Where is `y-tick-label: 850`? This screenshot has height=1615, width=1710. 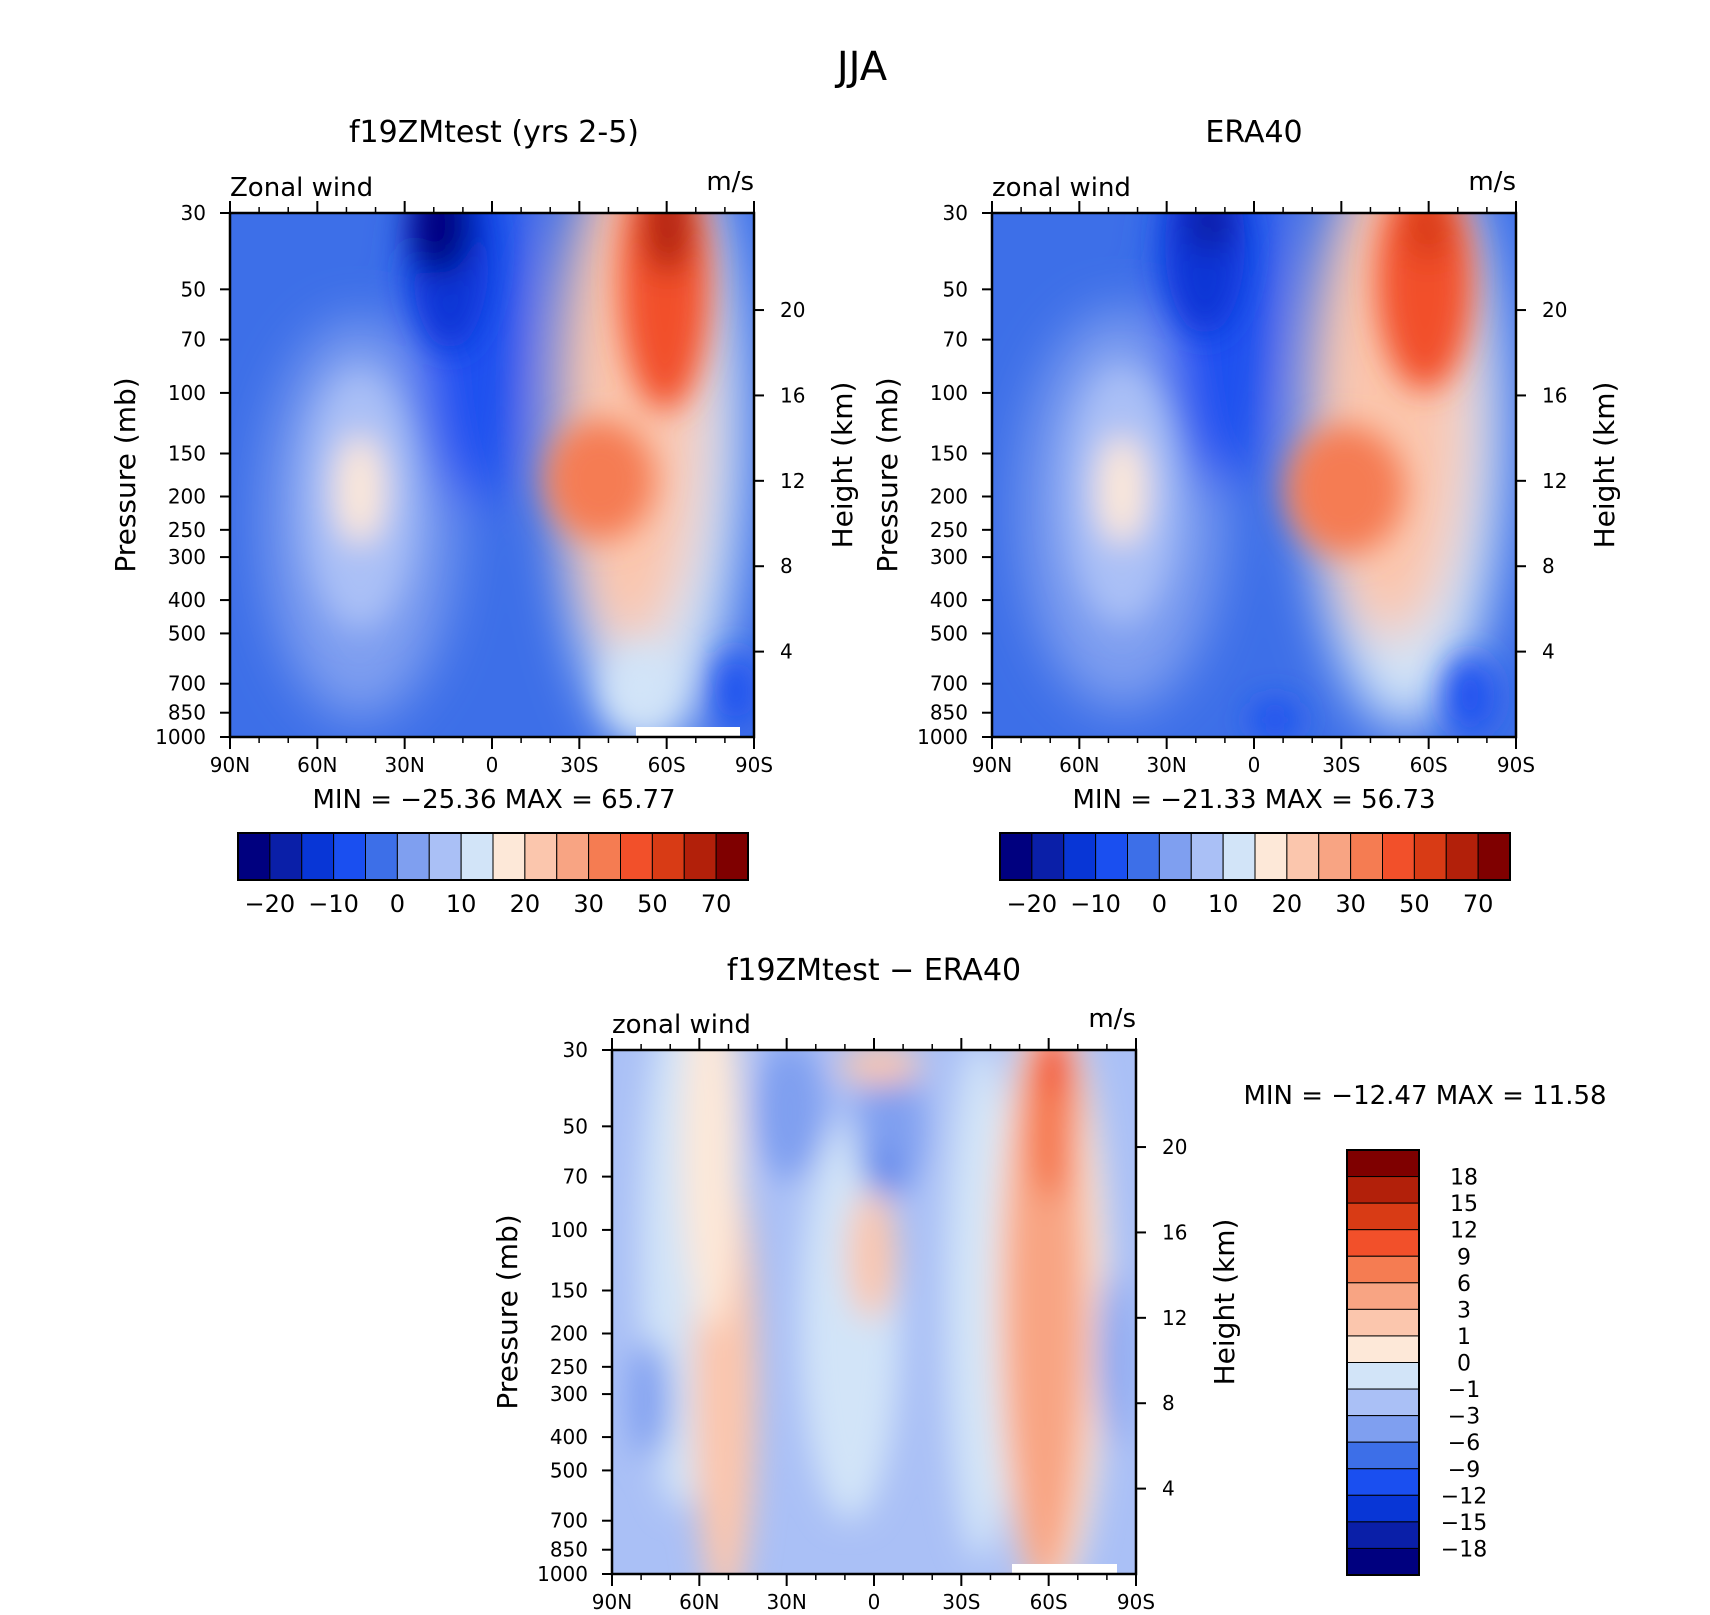 y-tick-label: 850 is located at coordinates (949, 713).